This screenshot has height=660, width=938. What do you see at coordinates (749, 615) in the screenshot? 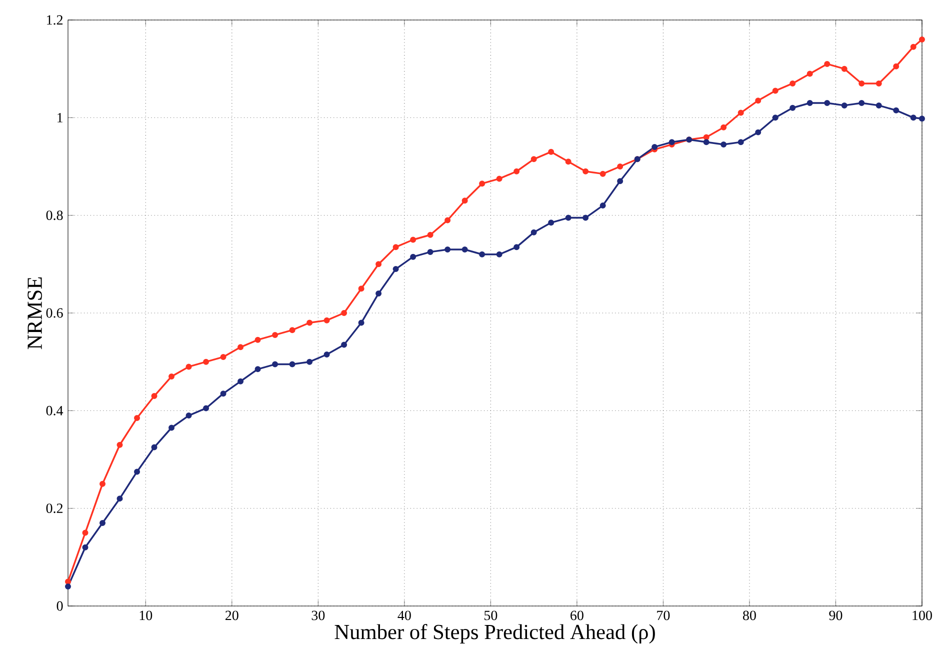
I see `x-tick-label: 80` at bounding box center [749, 615].